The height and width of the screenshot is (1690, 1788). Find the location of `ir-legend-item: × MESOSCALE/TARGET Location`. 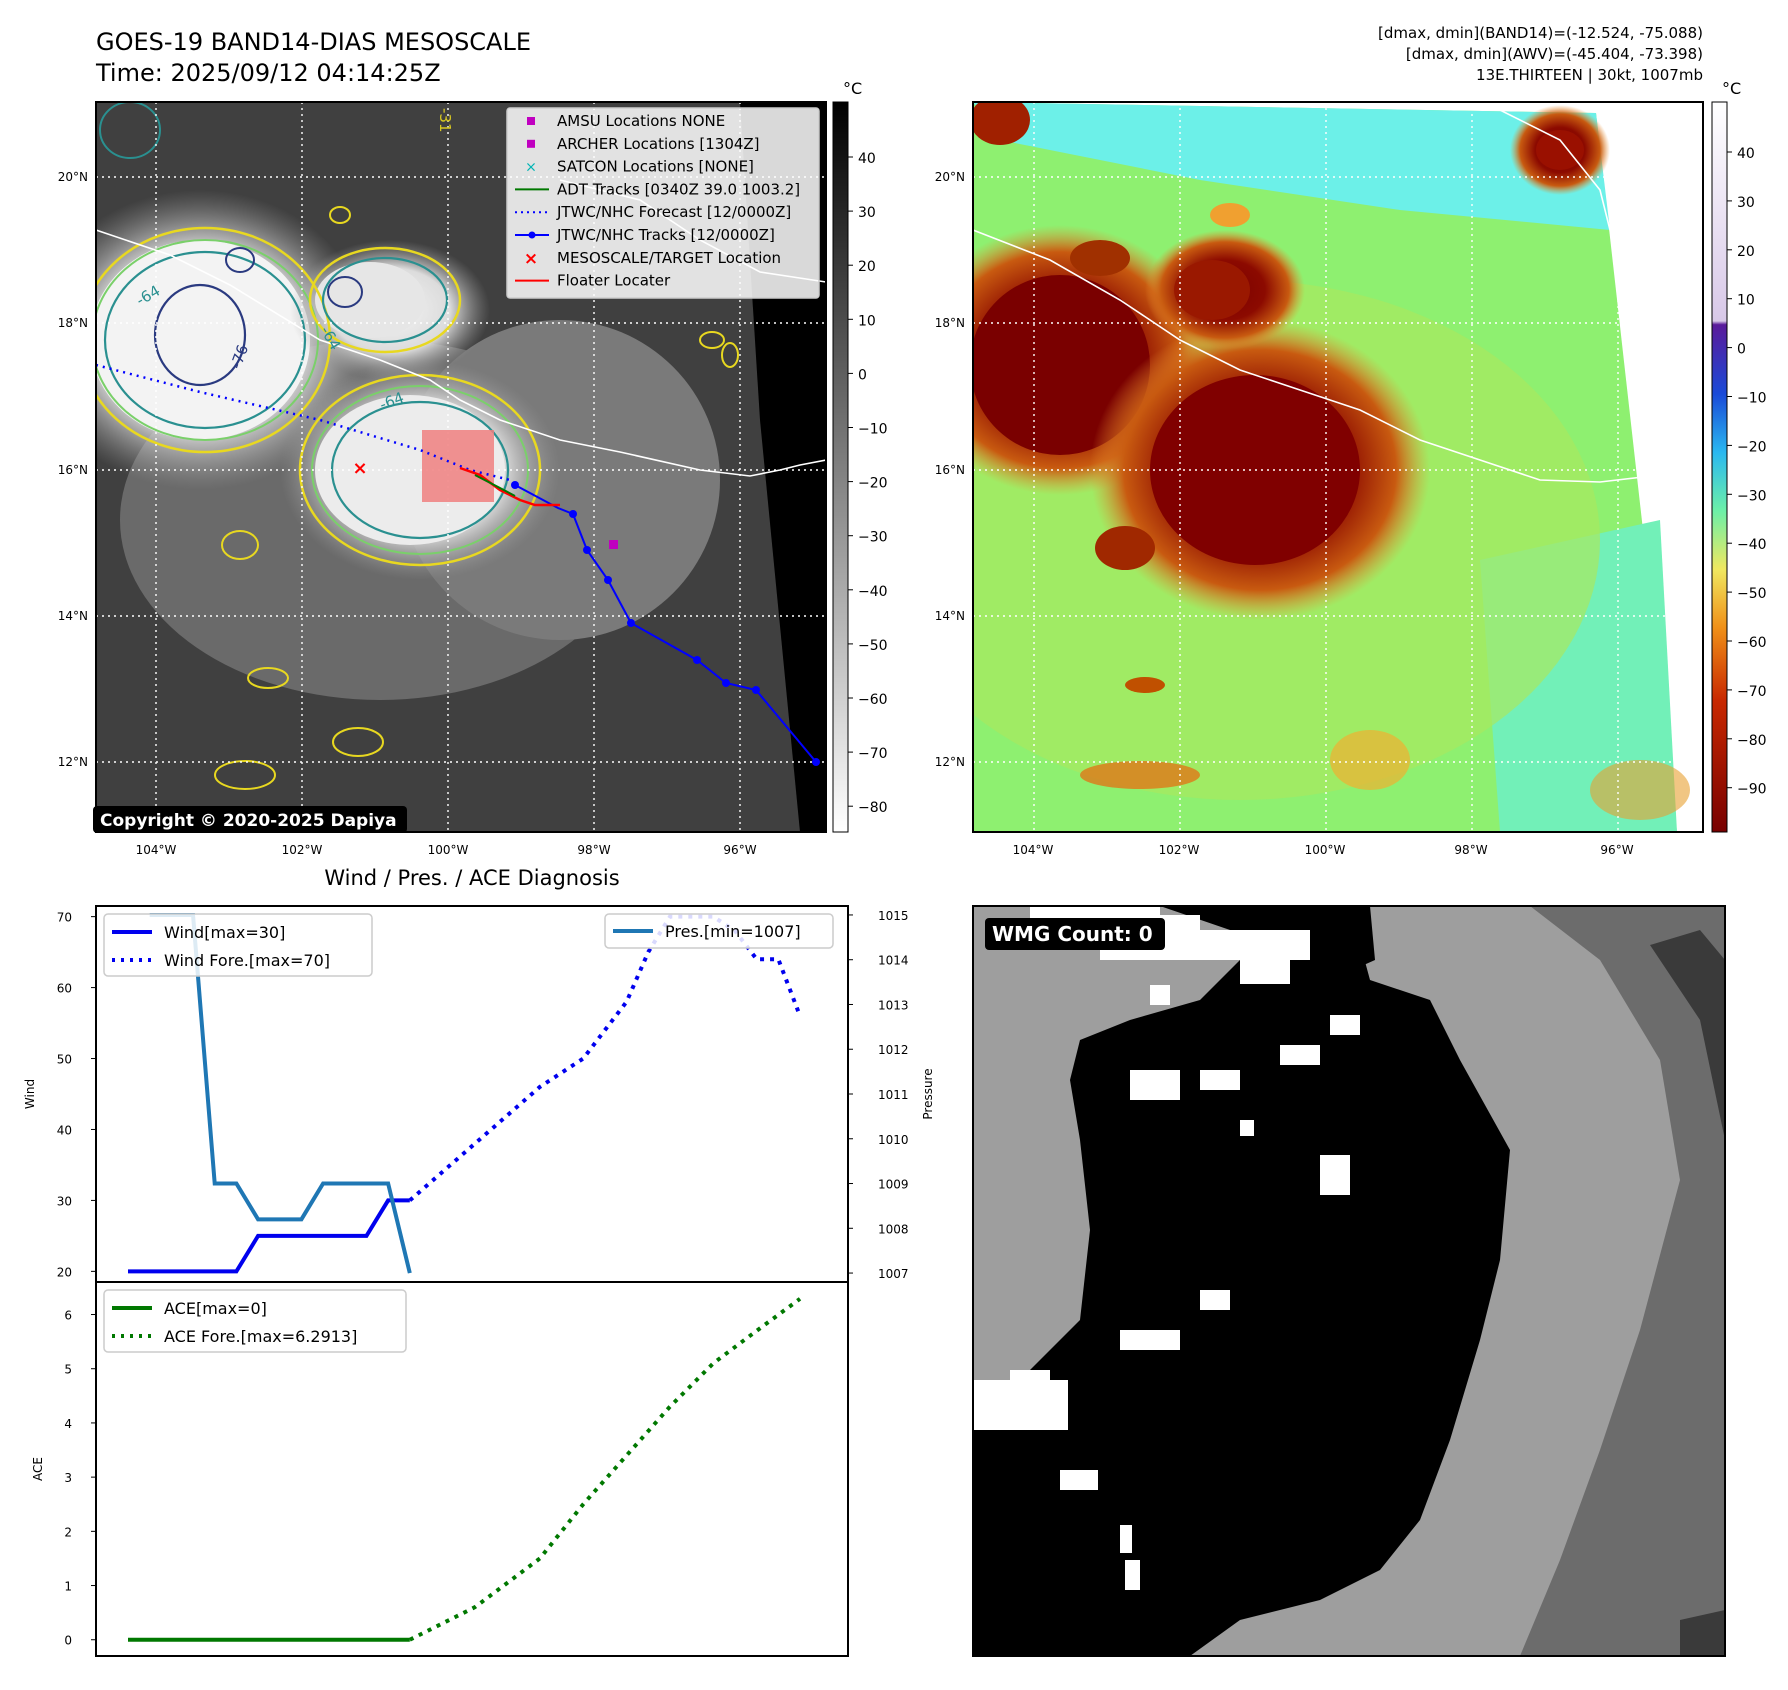

ir-legend-item: × MESOSCALE/TARGET Location is located at coordinates (652, 259).